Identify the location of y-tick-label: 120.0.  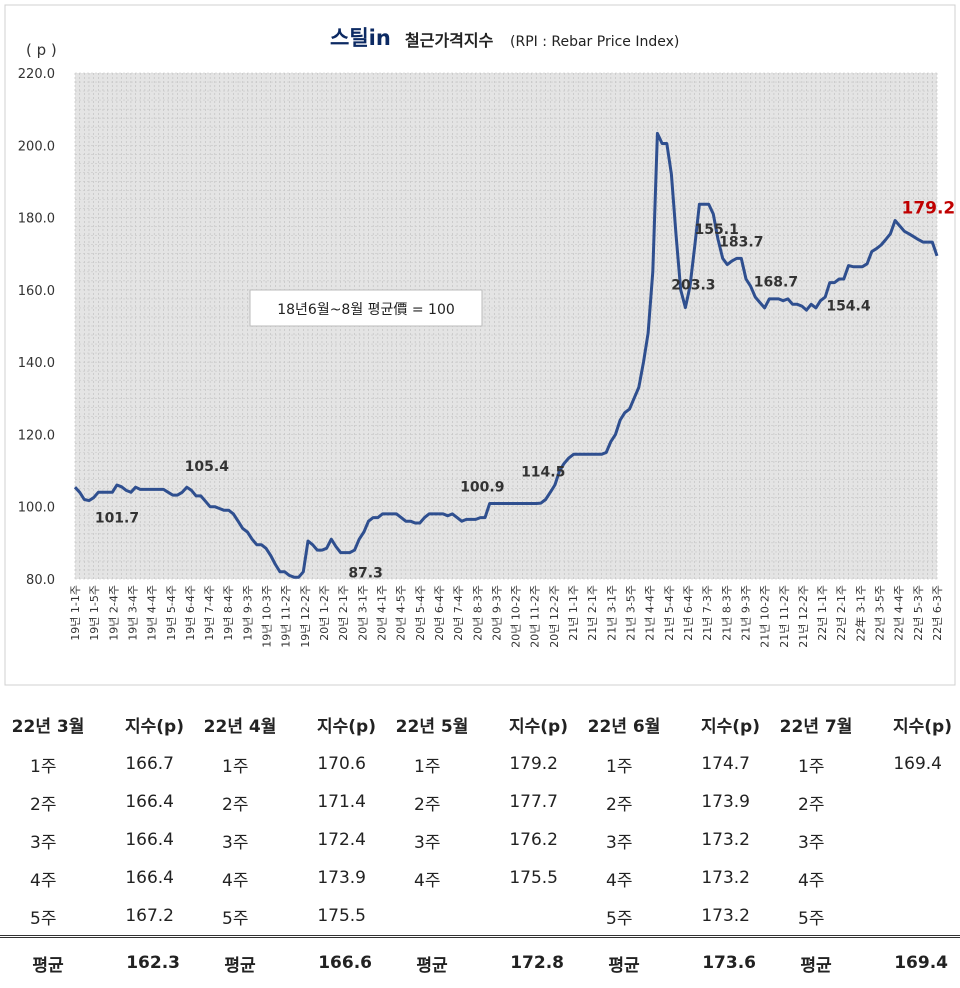
(36, 435).